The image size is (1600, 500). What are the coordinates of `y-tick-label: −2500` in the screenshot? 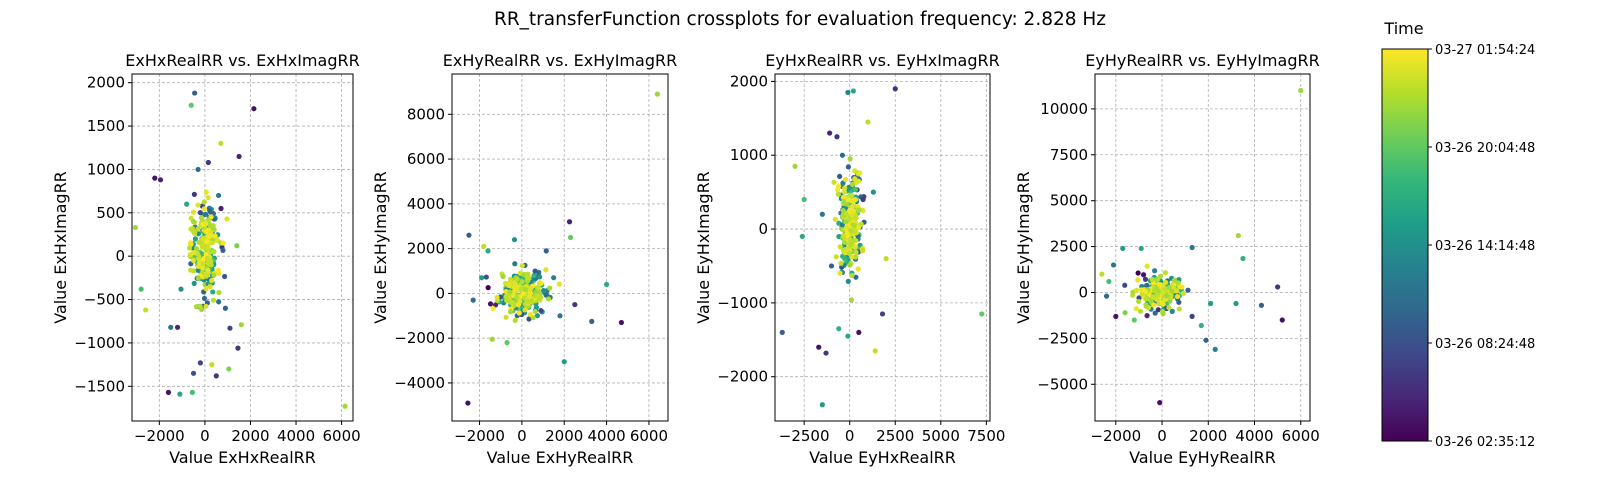 It's located at (1062, 338).